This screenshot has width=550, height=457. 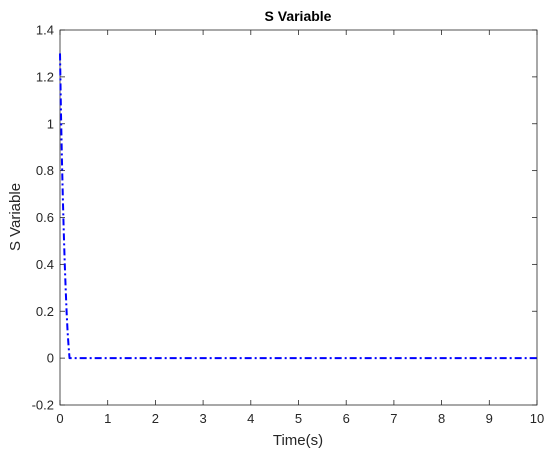 I want to click on x-axis-title: Time(s), so click(x=298, y=440).